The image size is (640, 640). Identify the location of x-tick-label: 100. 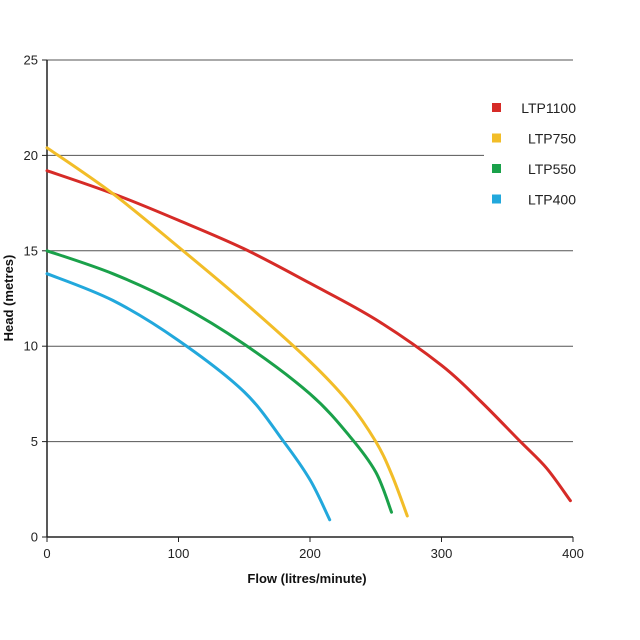
(179, 553).